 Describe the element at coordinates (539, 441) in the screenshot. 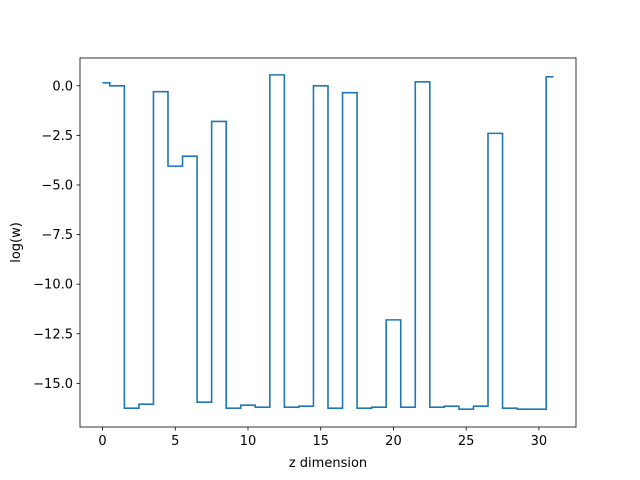

I see `x-tick-label: 30` at that location.